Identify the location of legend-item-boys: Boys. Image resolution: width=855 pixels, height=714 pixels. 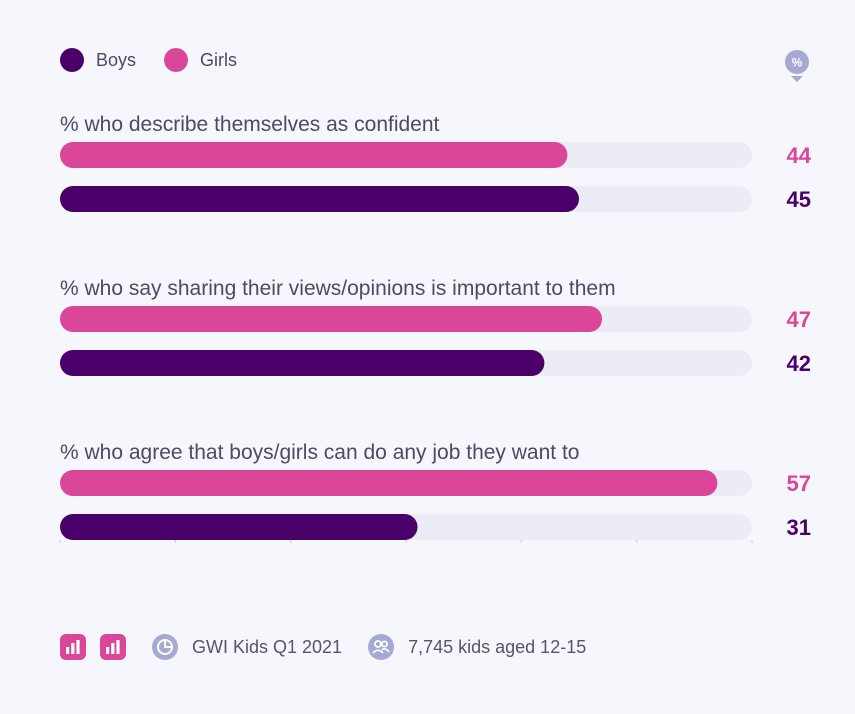
(98, 60).